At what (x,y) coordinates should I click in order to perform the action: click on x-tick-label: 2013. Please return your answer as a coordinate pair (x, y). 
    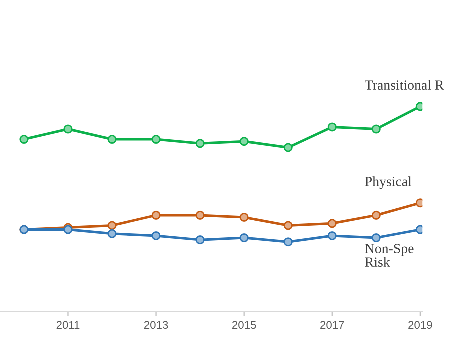
    Looking at the image, I should click on (156, 325).